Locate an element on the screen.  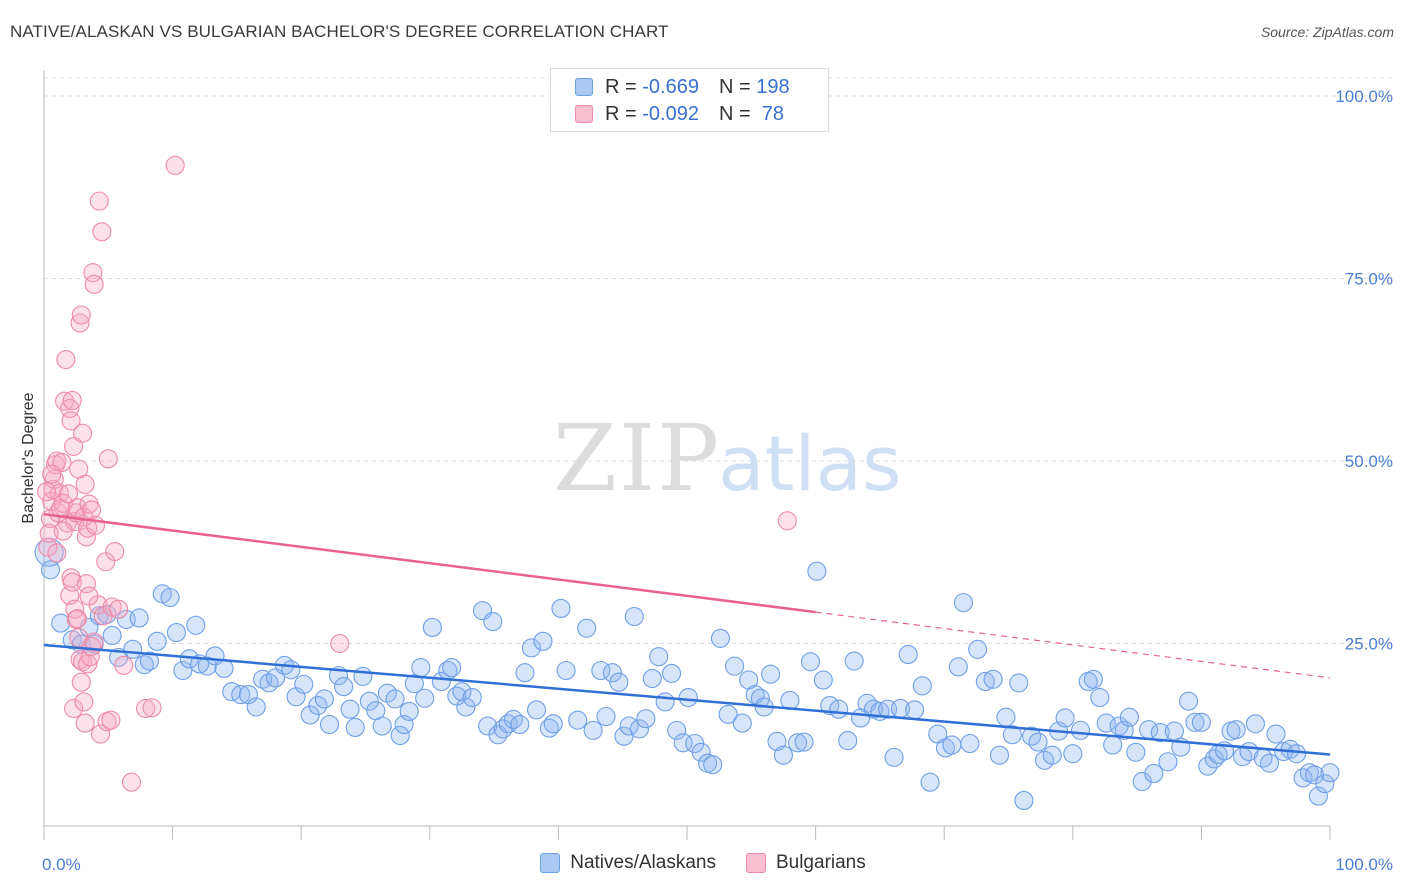
legend-swatch-natives is located at coordinates (584, 87).